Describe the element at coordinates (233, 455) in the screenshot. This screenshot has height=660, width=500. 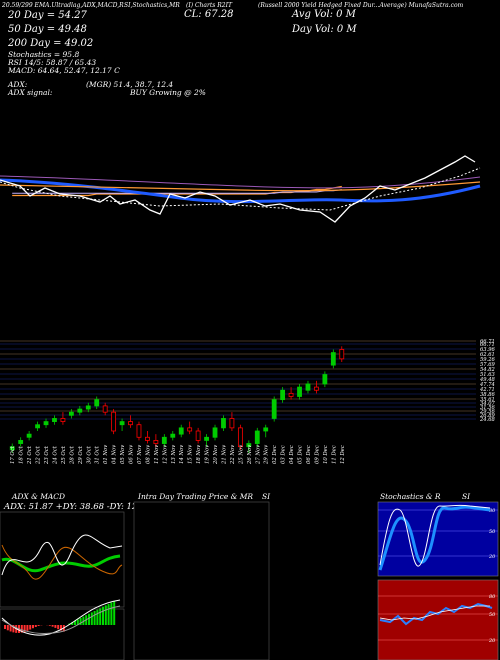
I see `date-label: 22 Nov` at that location.